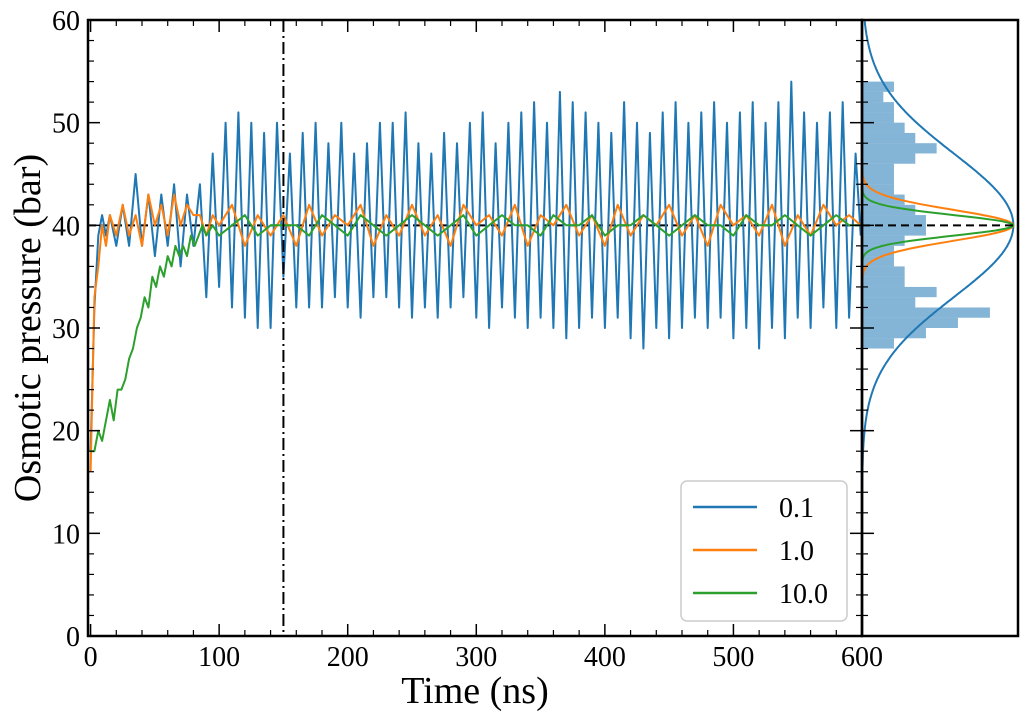 This screenshot has height=719, width=1027. I want to click on x-tick-label: 100, so click(219, 657).